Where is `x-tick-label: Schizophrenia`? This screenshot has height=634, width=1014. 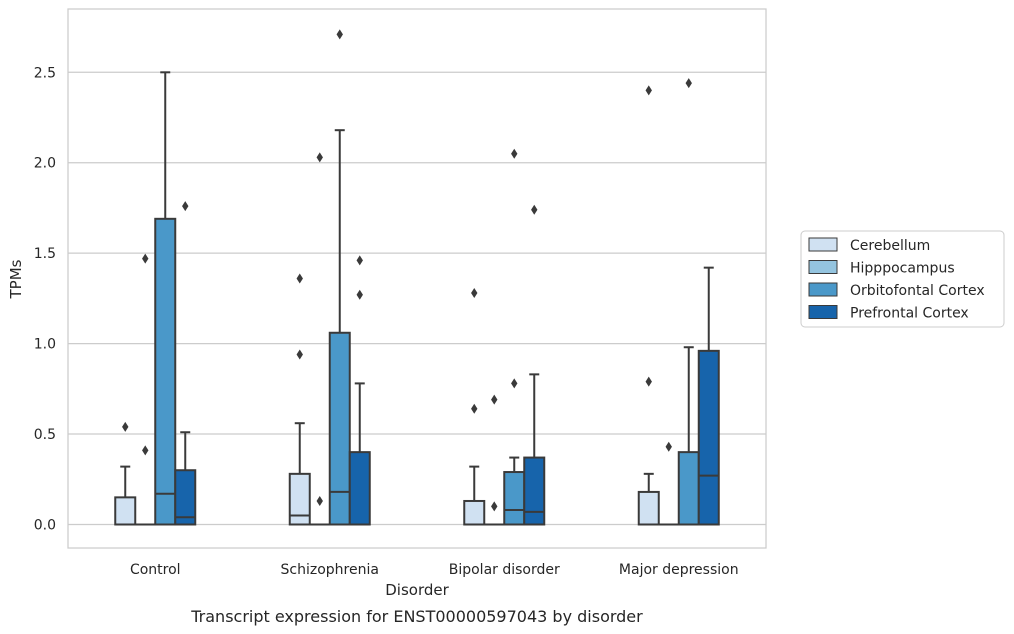 x-tick-label: Schizophrenia is located at coordinates (330, 570).